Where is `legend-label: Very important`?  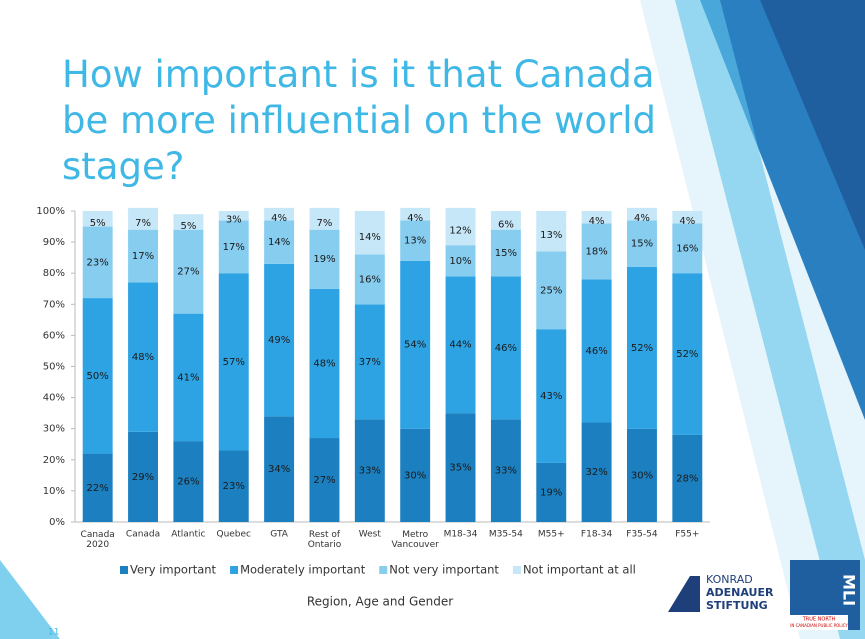 legend-label: Very important is located at coordinates (173, 570).